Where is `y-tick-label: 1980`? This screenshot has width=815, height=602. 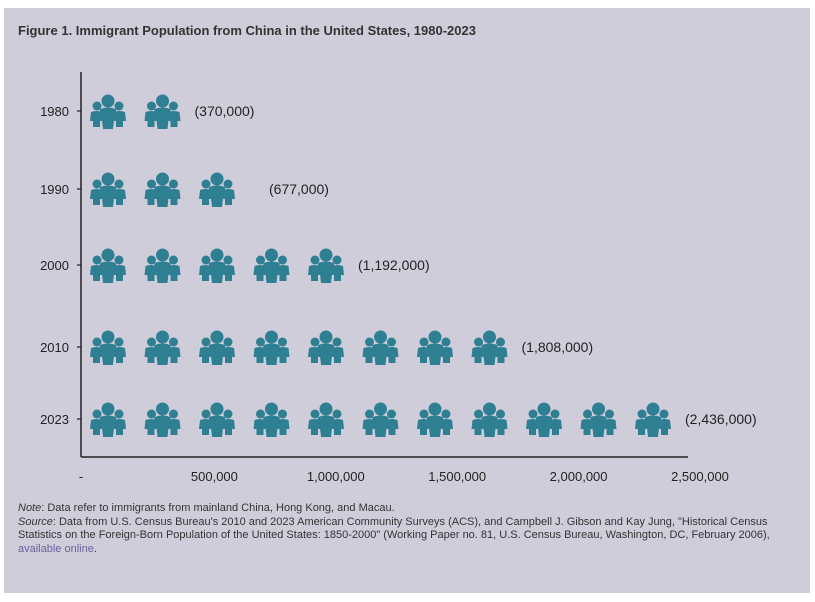 y-tick-label: 1980 is located at coordinates (54, 111).